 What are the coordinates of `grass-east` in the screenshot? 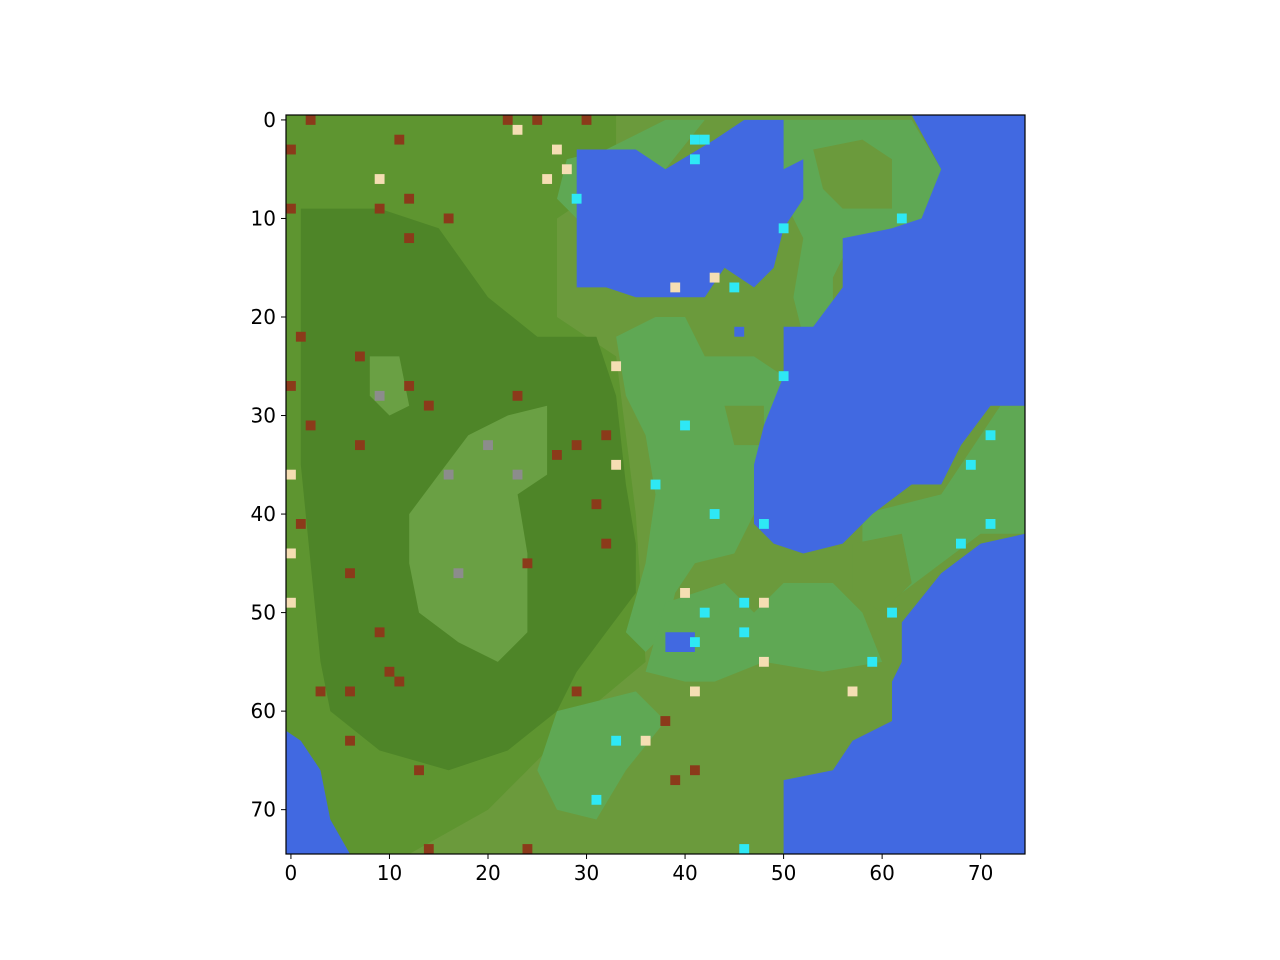 It's located at (700, 484).